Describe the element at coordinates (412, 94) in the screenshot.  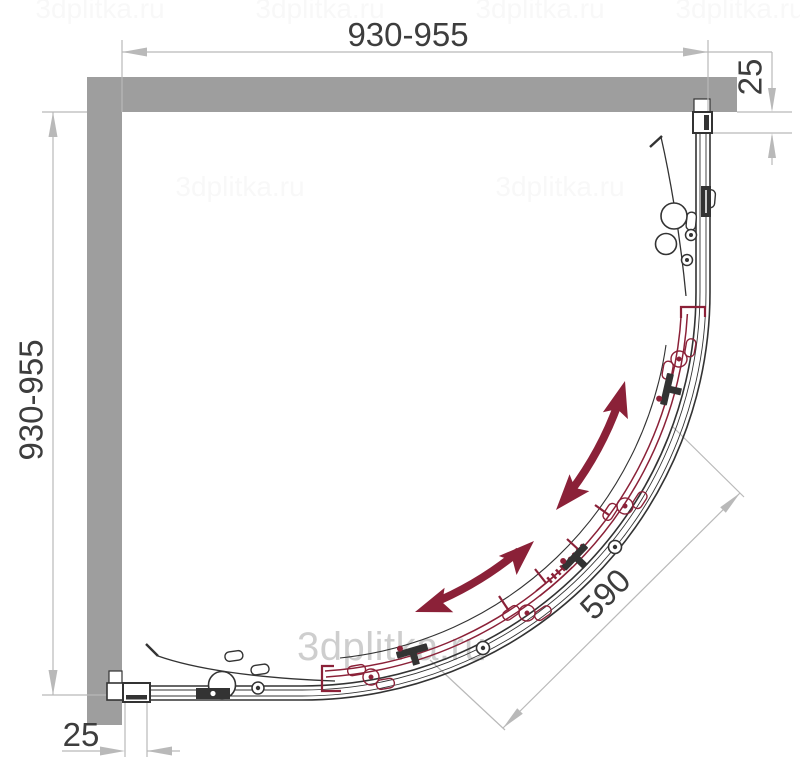
I see `wall-top` at that location.